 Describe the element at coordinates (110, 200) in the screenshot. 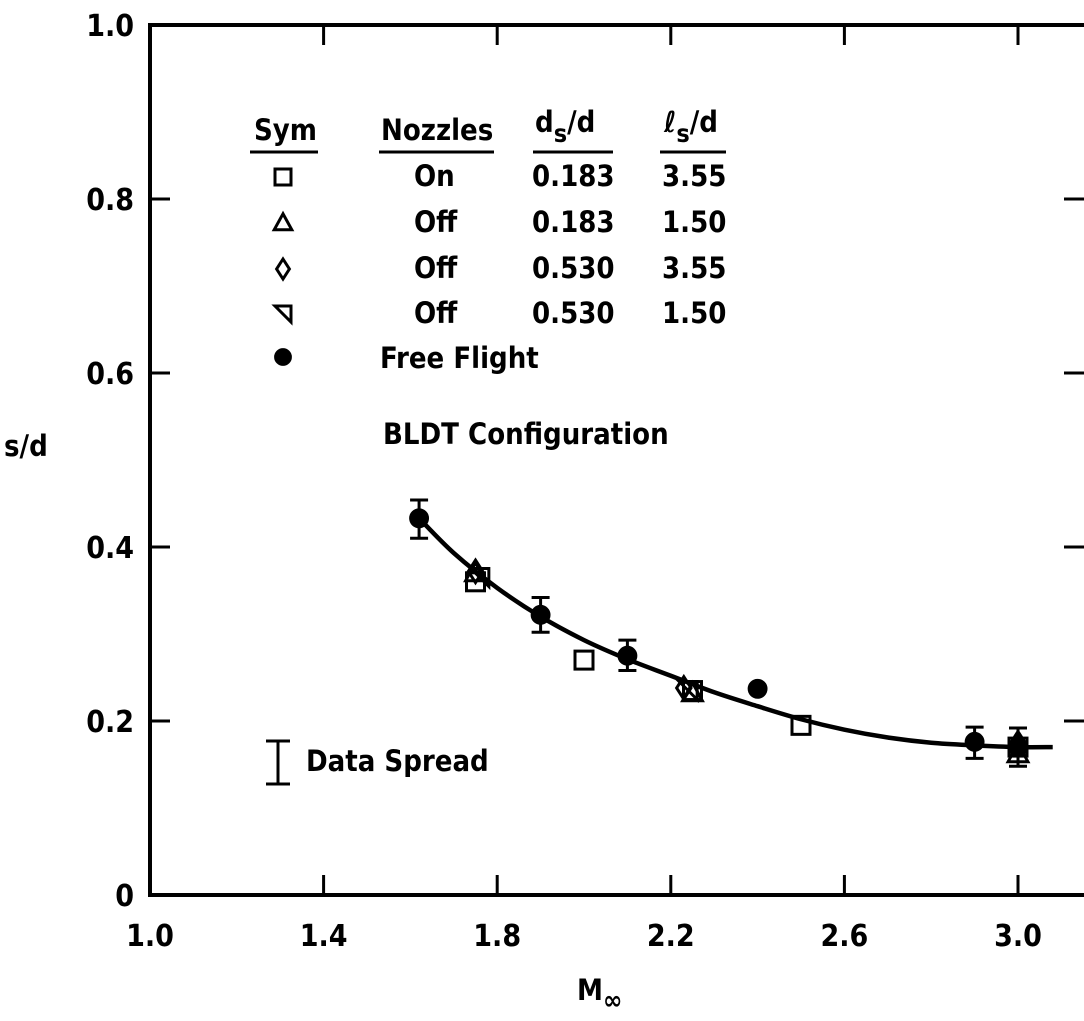

I see `y-tick-label: 0.8` at that location.